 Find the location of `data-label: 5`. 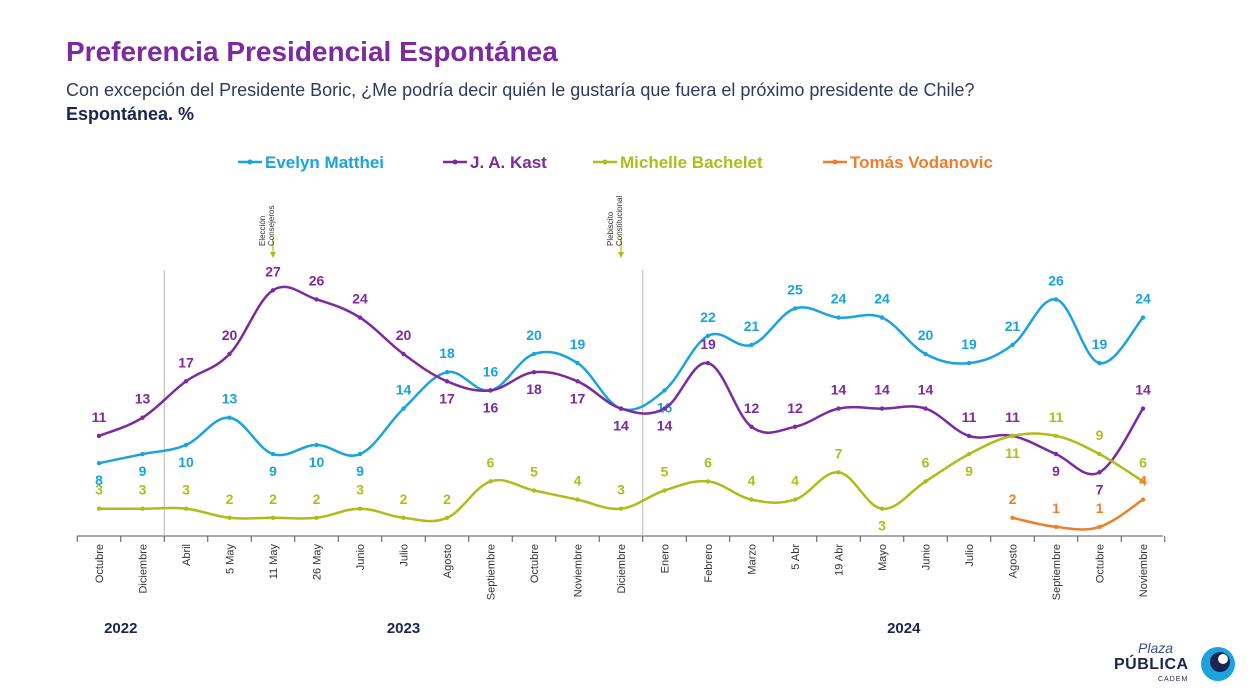

data-label: 5 is located at coordinates (534, 472).